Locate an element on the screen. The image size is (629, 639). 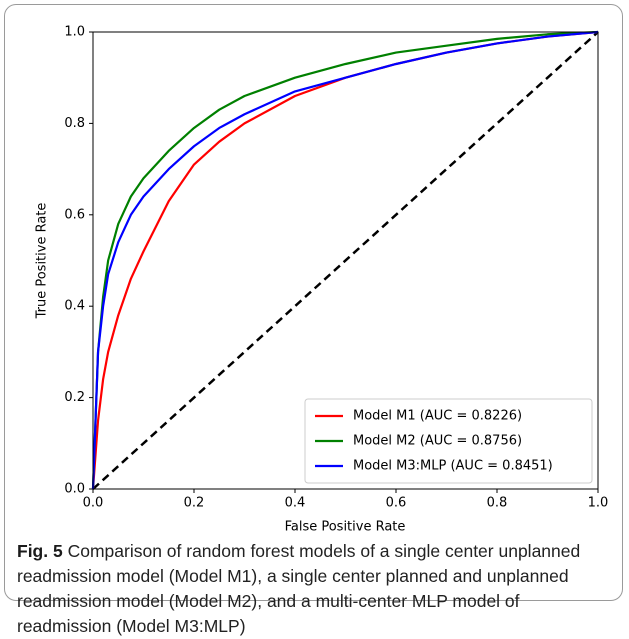
y-tick-label: 0.0 is located at coordinates (74, 489).